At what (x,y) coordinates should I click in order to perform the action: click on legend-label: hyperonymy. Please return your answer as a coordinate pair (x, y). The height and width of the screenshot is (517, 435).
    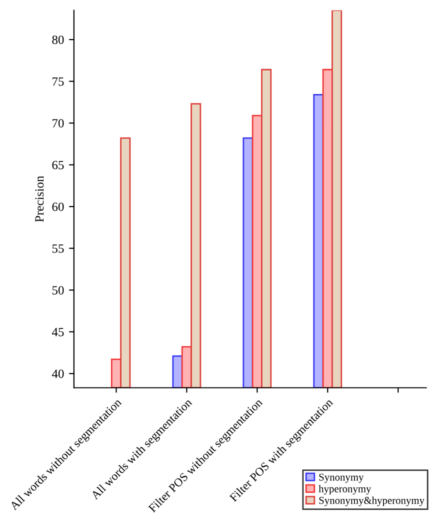
    Looking at the image, I should click on (345, 489).